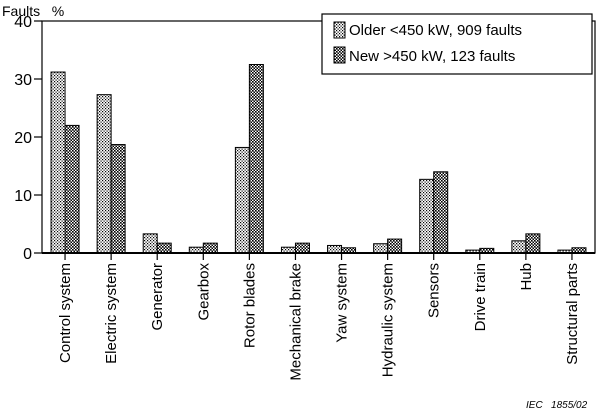 The width and height of the screenshot is (600, 409). Describe the element at coordinates (23, 138) in the screenshot. I see `y-tick-label: 20` at that location.